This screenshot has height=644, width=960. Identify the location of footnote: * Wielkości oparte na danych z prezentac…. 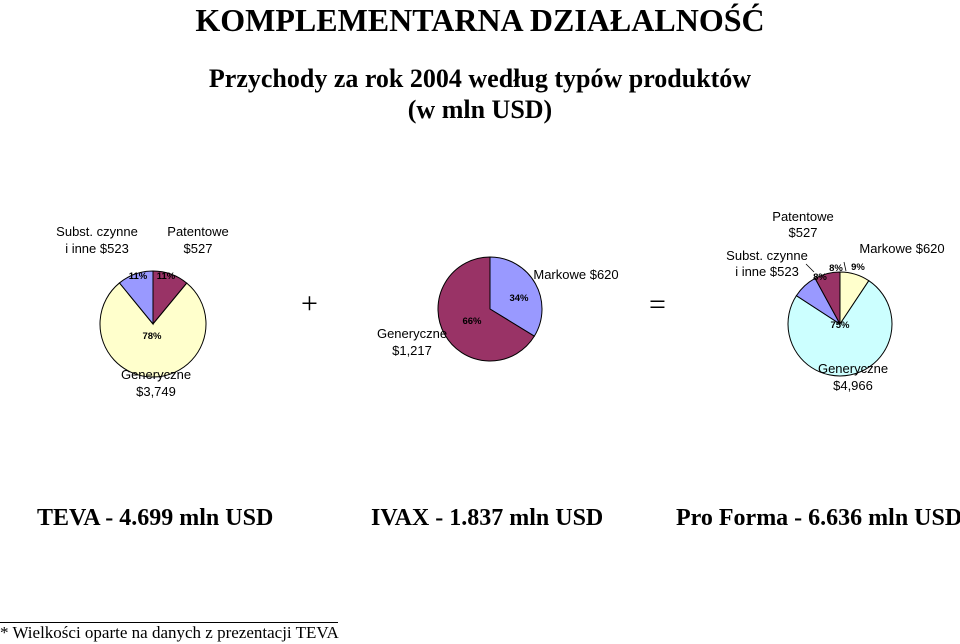
(169, 632).